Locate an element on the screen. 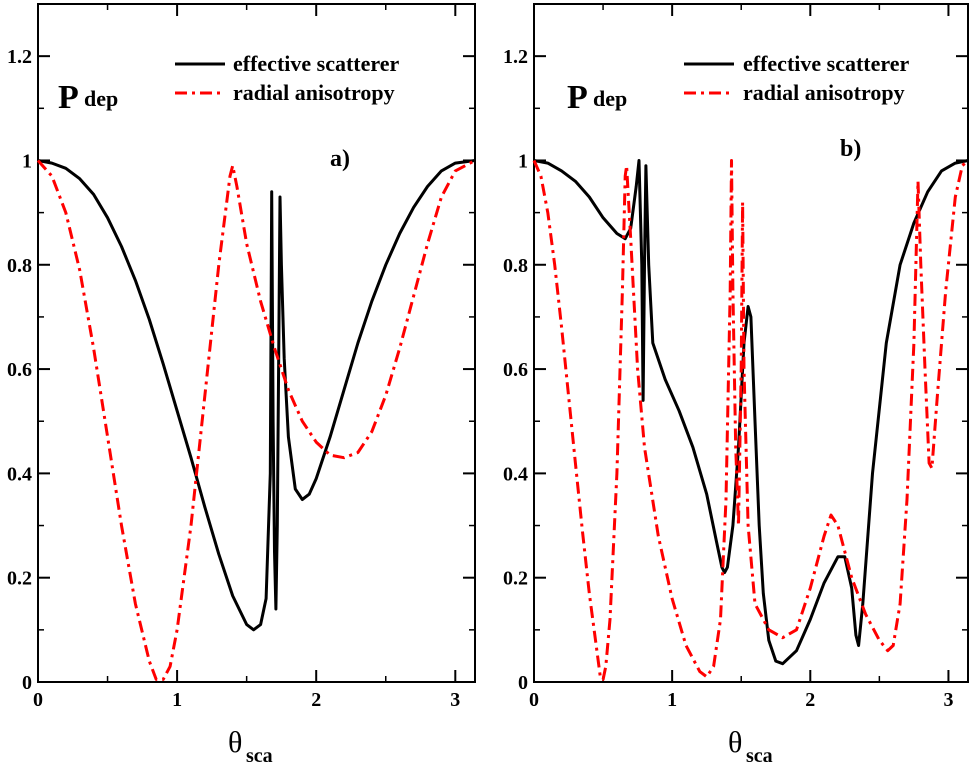  panel-b-ylabel-sub: dep is located at coordinates (610, 98).